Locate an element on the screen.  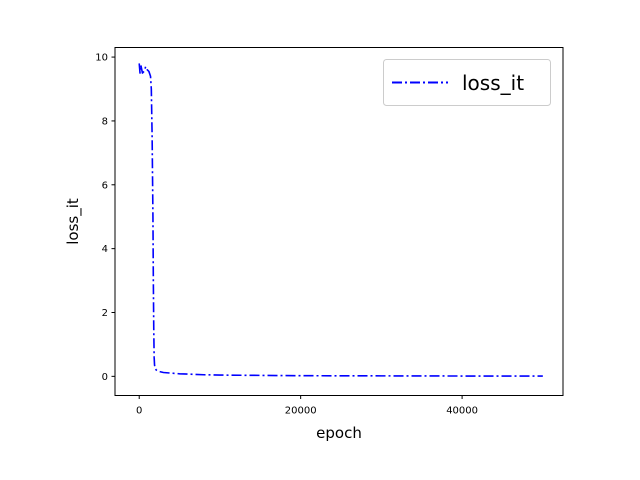
x-axis-label: epoch is located at coordinates (339, 433).